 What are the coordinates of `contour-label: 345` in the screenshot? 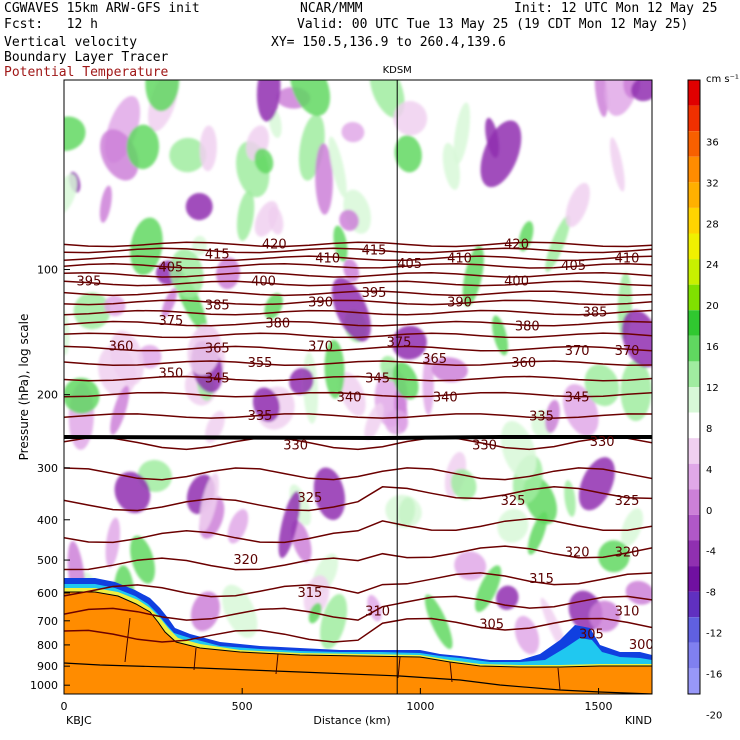 It's located at (577, 397).